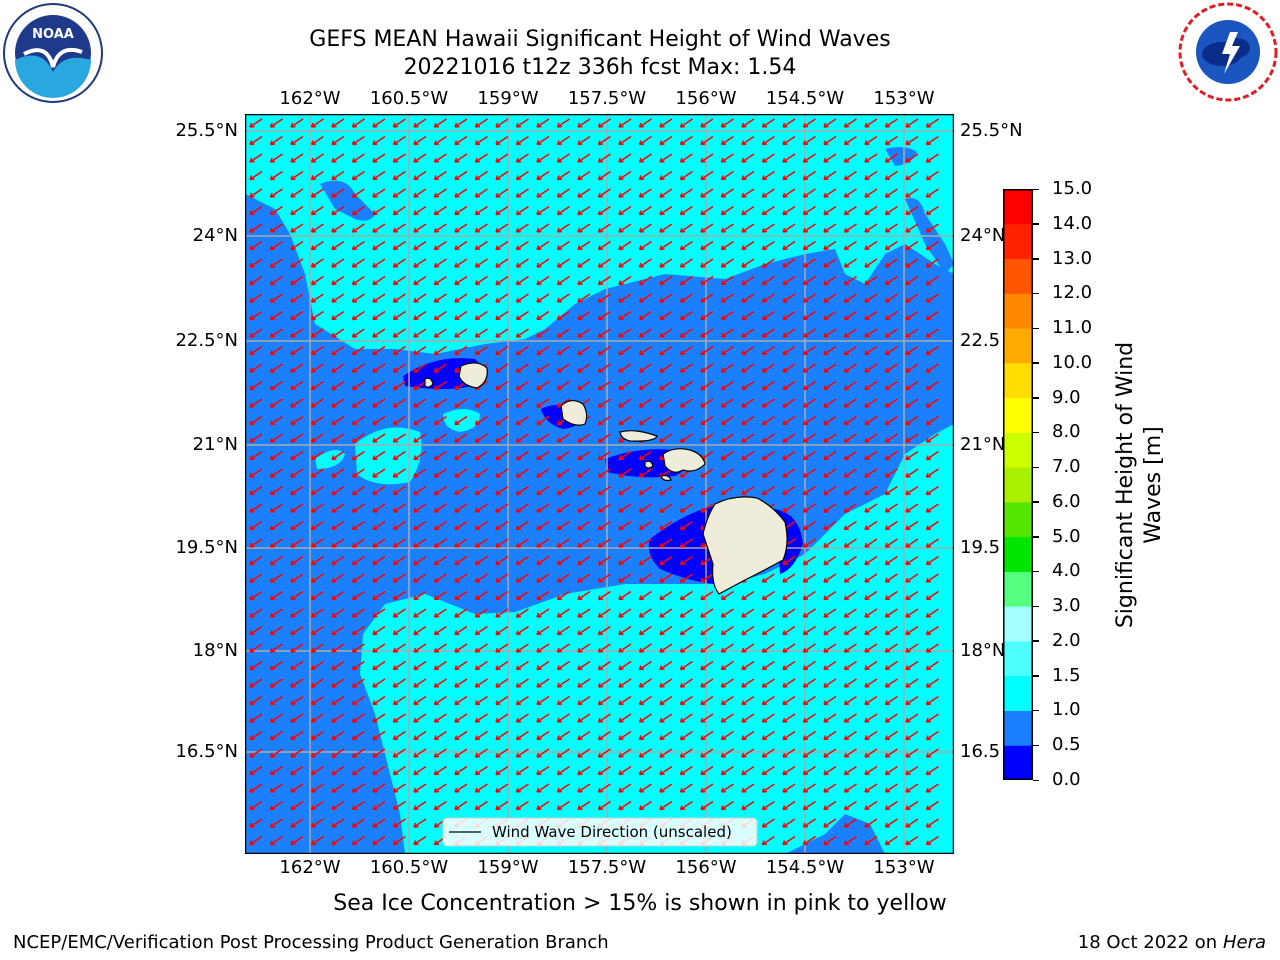 Image resolution: width=1280 pixels, height=960 pixels. What do you see at coordinates (310, 867) in the screenshot?
I see `lon-tick-bottom: 162°W` at bounding box center [310, 867].